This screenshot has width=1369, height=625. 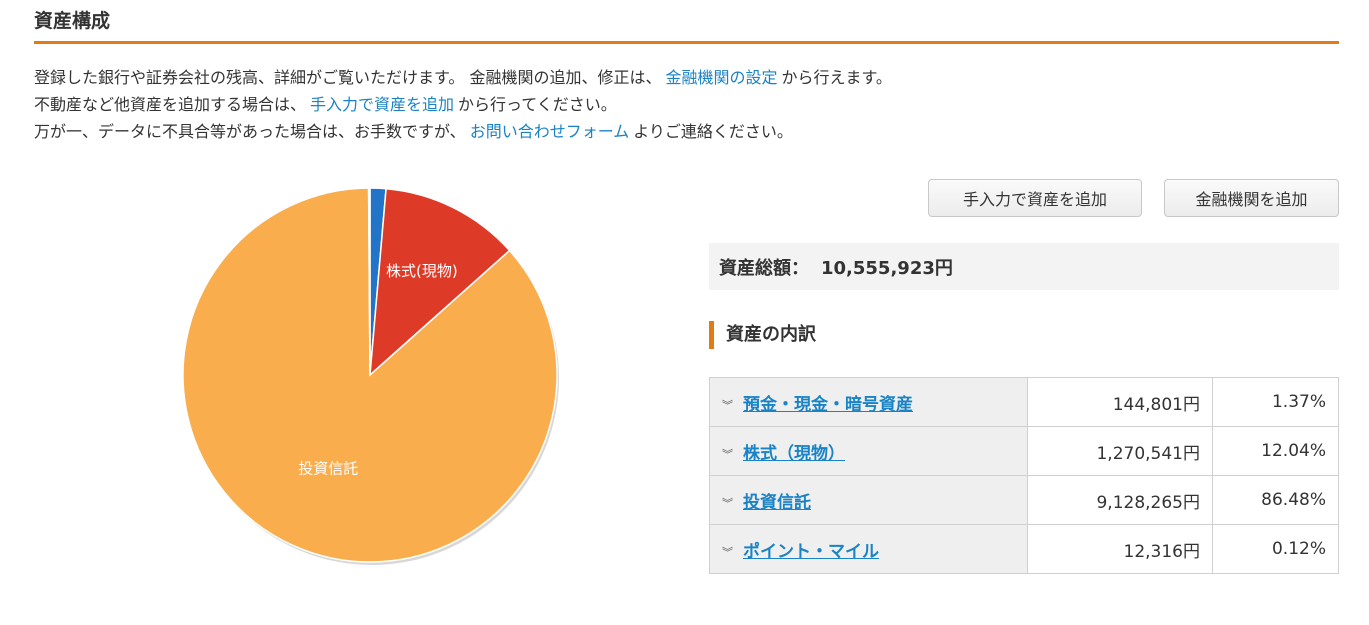 What do you see at coordinates (1120, 549) in the screenshot?
I see `amount-cell: 12,316円` at bounding box center [1120, 549].